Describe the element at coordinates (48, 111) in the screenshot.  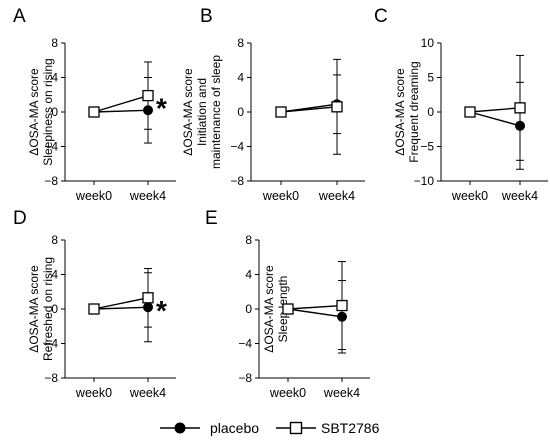
I see `y-axis-label: Sleepiness on rising` at that location.